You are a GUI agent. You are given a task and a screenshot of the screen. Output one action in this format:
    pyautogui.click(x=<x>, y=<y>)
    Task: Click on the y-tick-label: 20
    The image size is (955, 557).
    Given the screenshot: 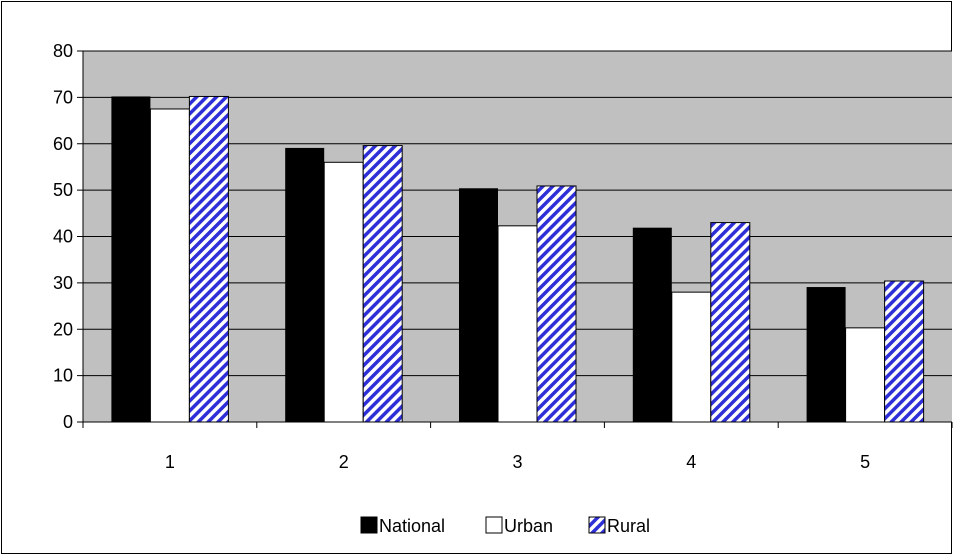 What is the action you would take?
    pyautogui.click(x=63, y=329)
    